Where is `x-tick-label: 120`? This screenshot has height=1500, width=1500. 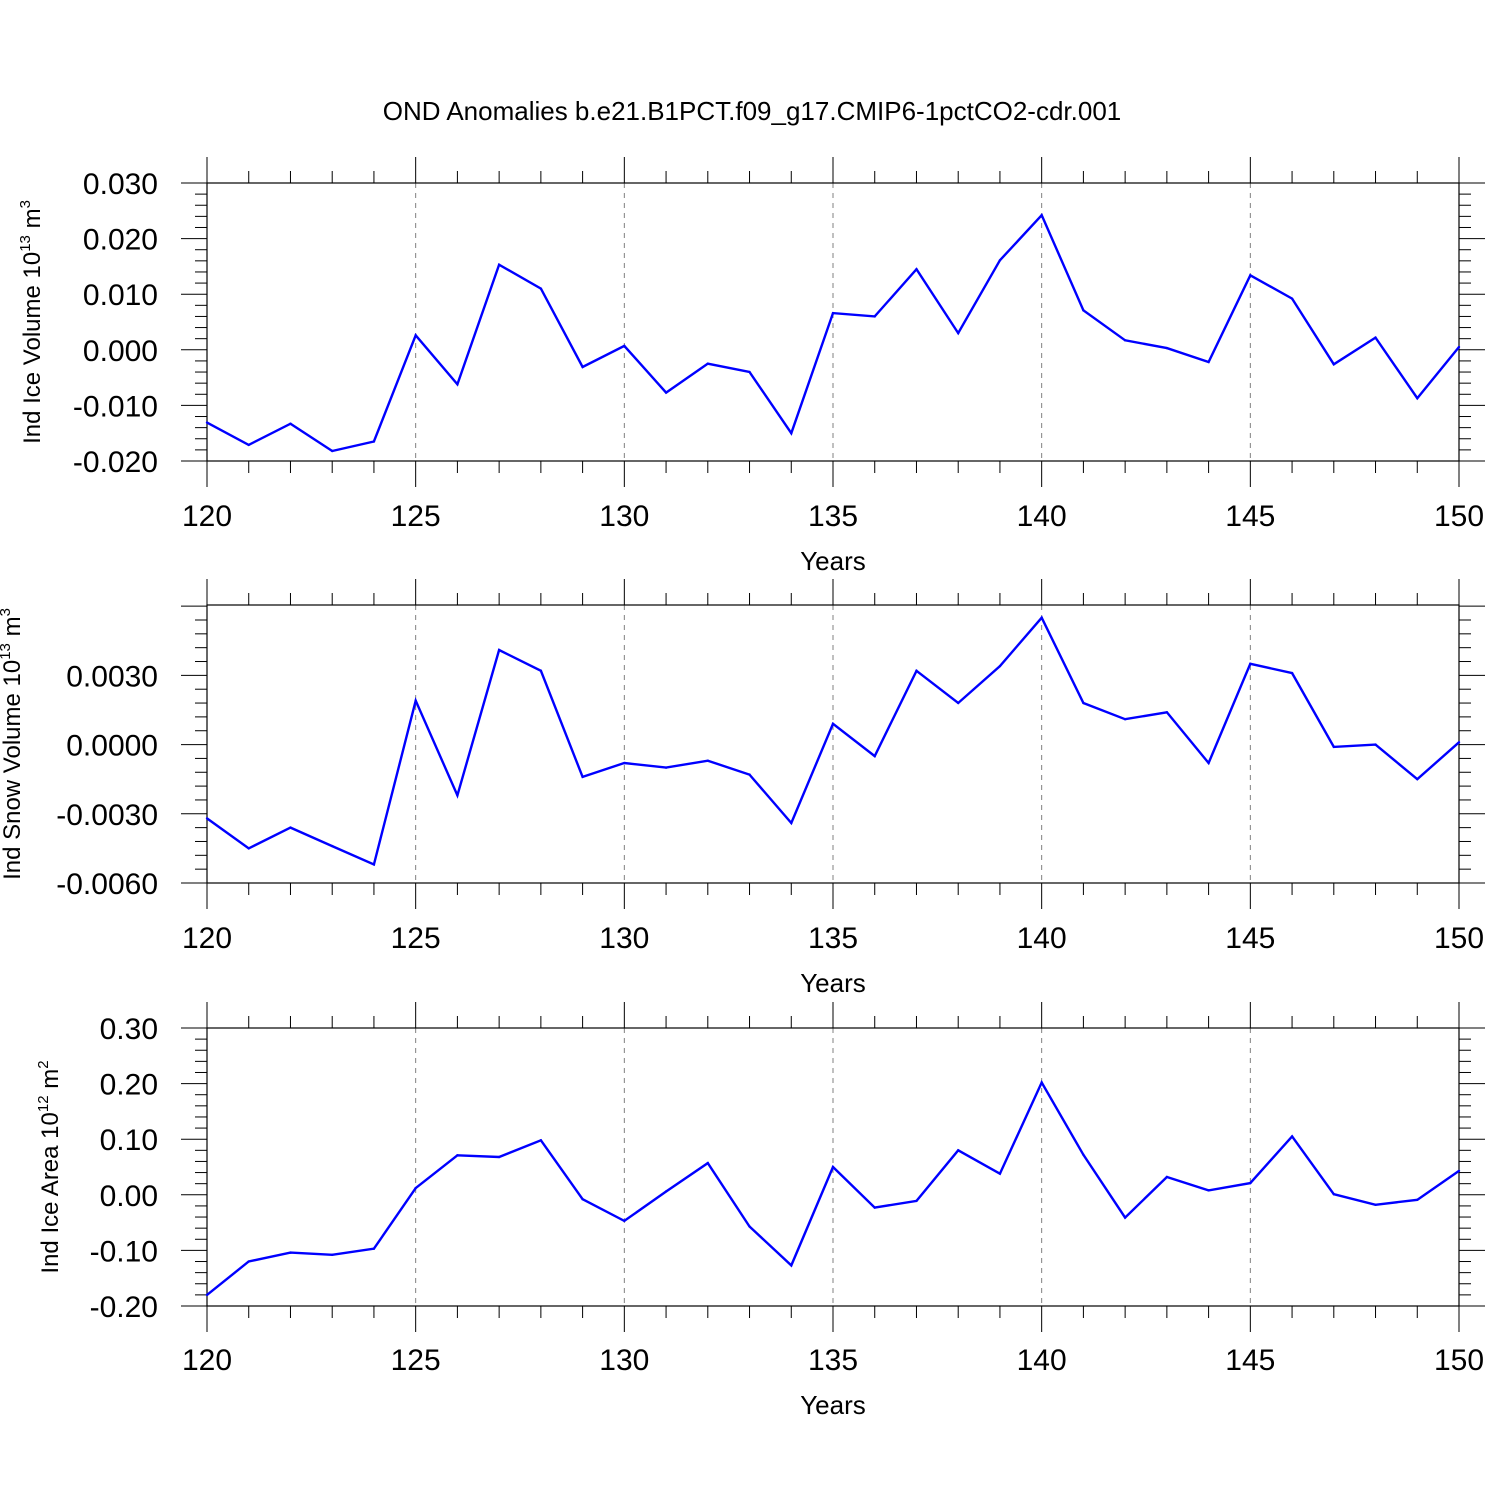
x-tick-label: 120 is located at coordinates (207, 938).